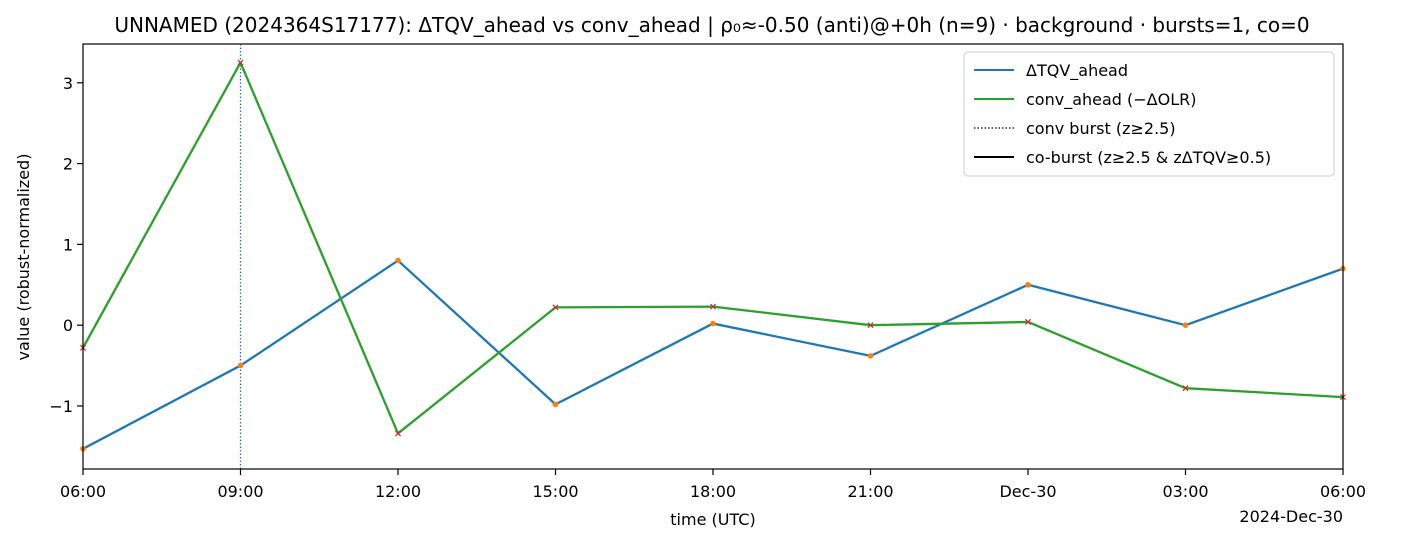 This screenshot has height=543, width=1425. I want to click on x-tick-label-1: 09:00, so click(240, 491).